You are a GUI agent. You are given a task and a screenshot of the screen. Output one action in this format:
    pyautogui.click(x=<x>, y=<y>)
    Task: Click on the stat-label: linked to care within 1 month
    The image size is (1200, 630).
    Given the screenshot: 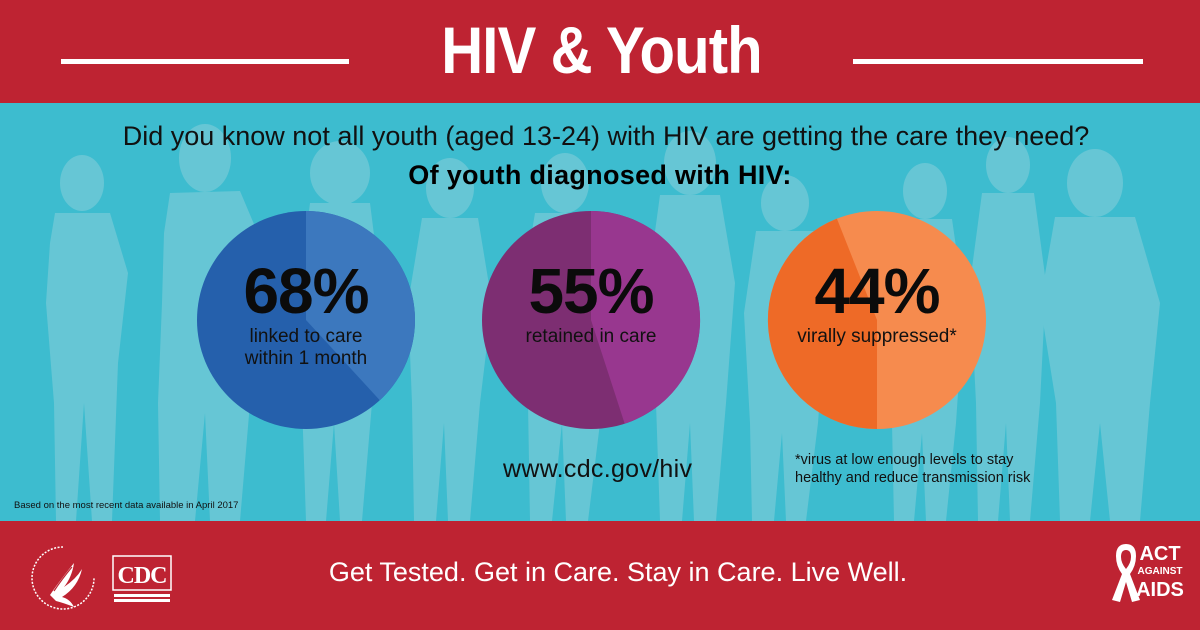 What is the action you would take?
    pyautogui.click(x=306, y=348)
    